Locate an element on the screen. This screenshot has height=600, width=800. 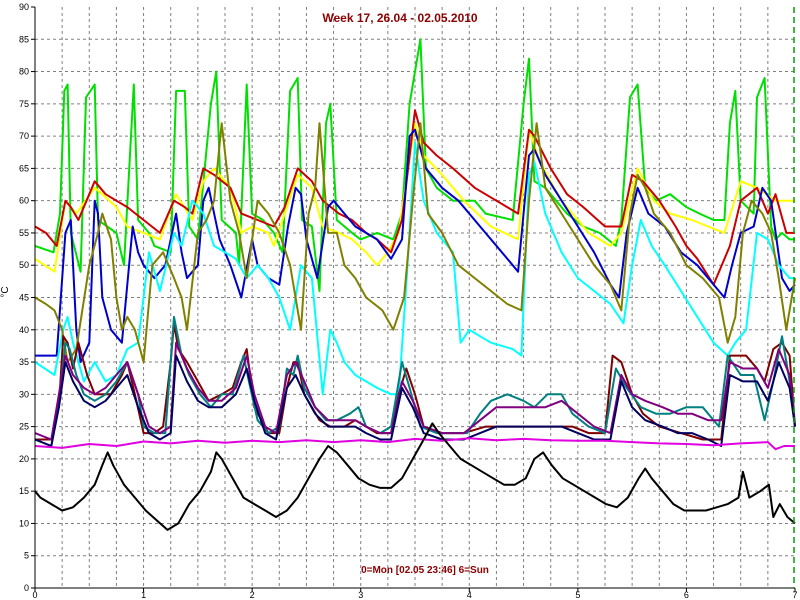
y-tick-label: 5 is located at coordinates (26, 556).